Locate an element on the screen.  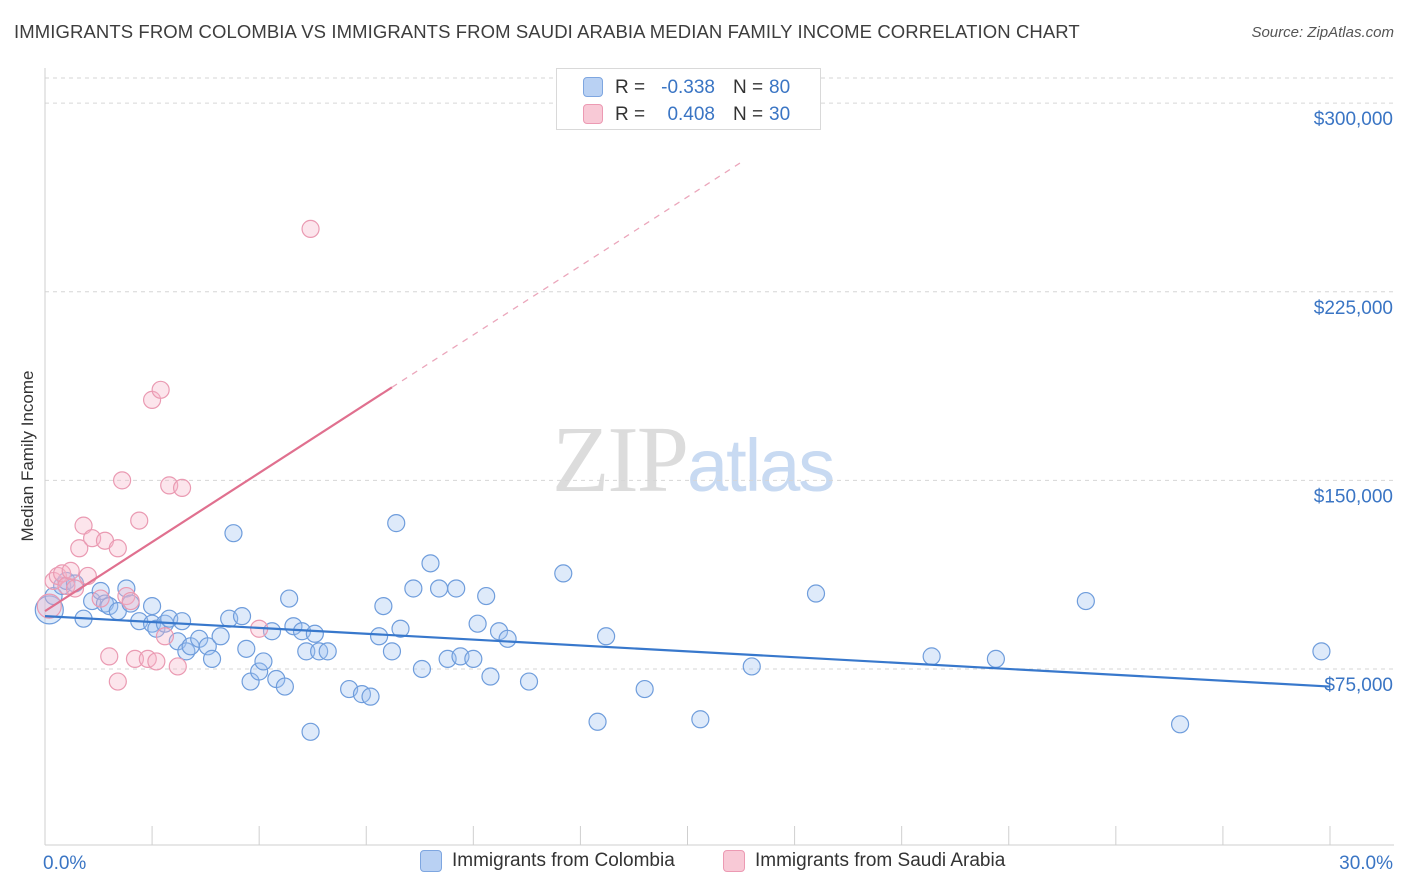
y-tick-label: $225,000 is located at coordinates (1353, 308).